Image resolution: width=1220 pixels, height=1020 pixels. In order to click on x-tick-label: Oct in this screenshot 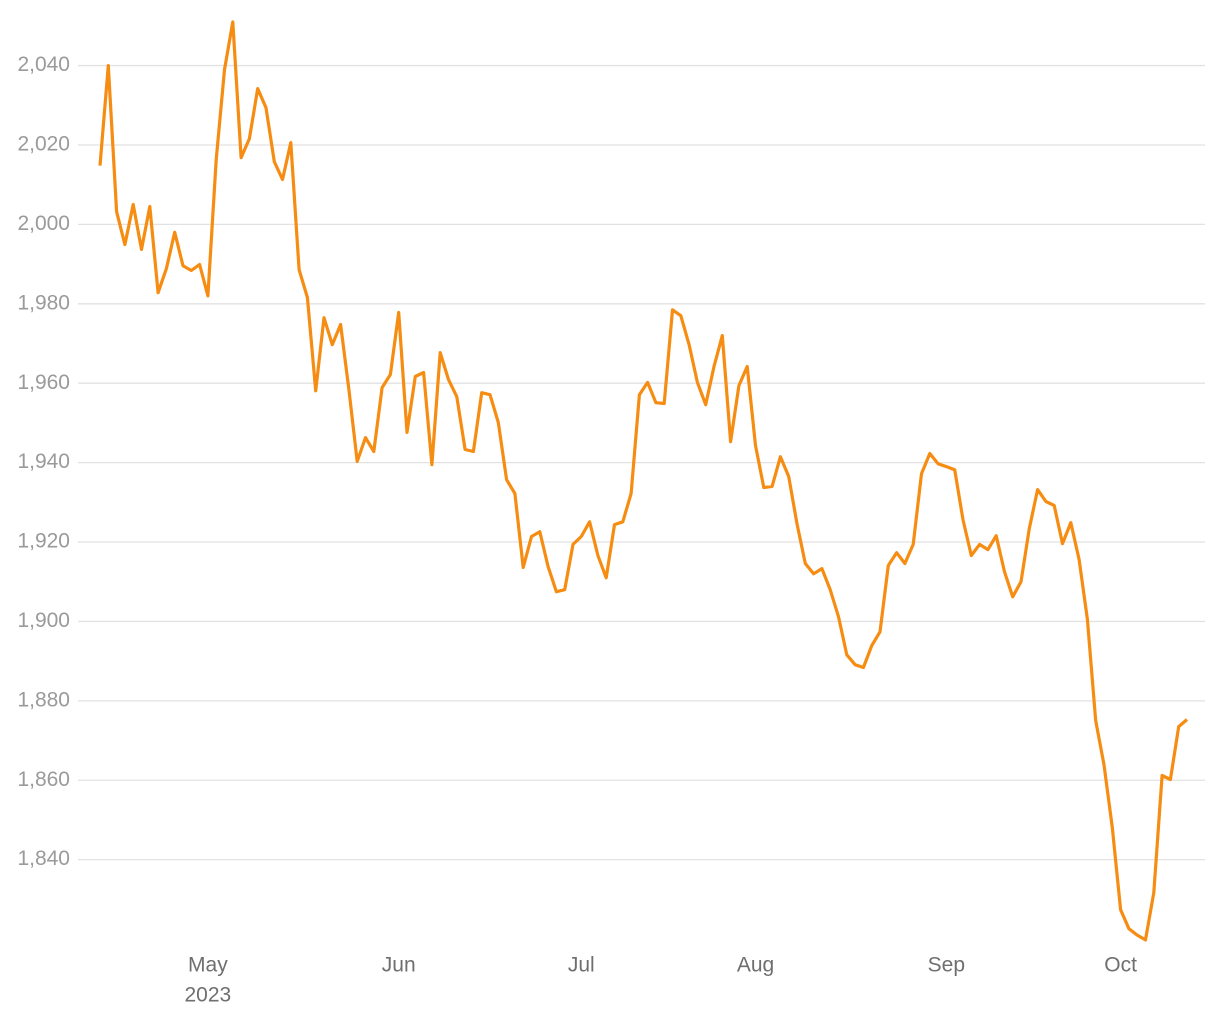, I will do `click(1120, 965)`.